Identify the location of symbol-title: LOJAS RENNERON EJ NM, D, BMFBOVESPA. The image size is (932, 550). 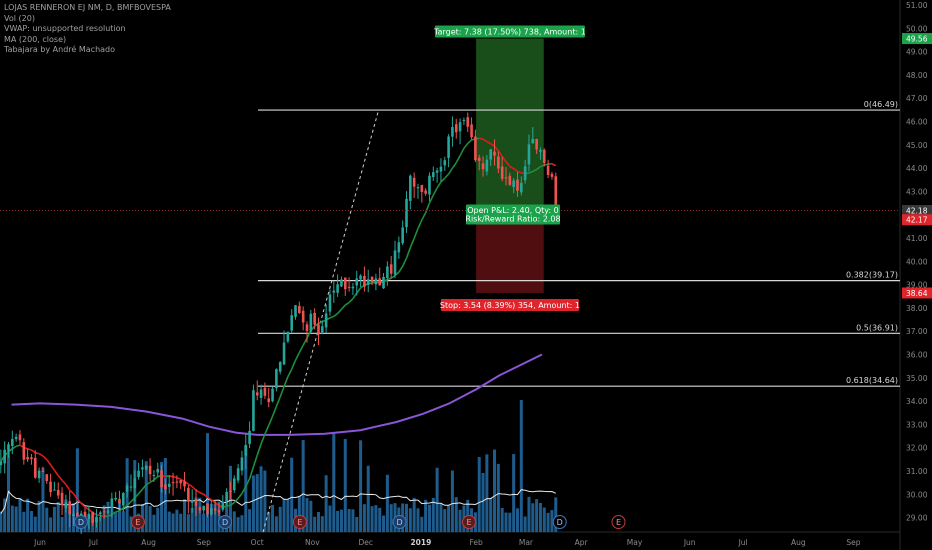
(87, 7).